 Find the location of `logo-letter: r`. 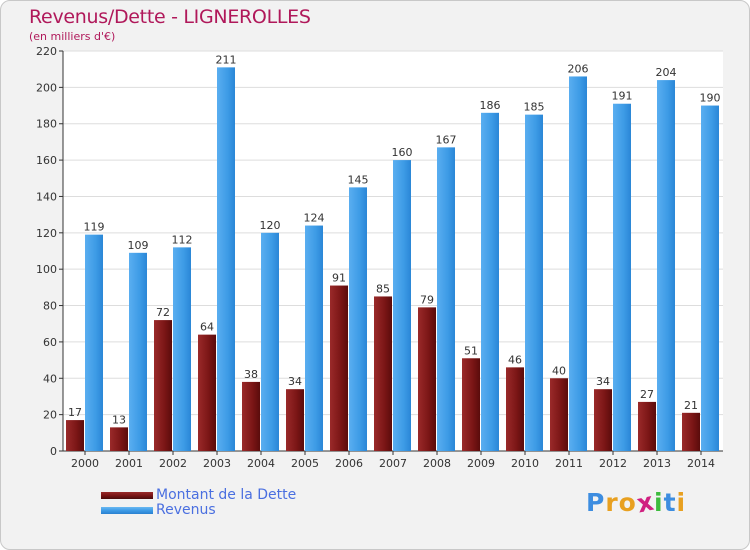

logo-letter: r is located at coordinates (612, 502).